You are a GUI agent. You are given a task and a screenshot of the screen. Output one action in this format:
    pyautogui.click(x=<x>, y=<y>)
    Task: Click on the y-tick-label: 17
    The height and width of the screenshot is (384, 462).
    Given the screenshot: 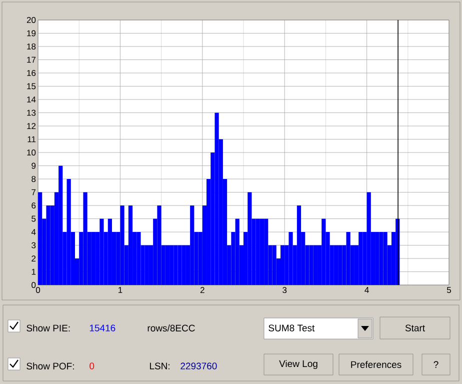 What is the action you would take?
    pyautogui.click(x=31, y=59)
    